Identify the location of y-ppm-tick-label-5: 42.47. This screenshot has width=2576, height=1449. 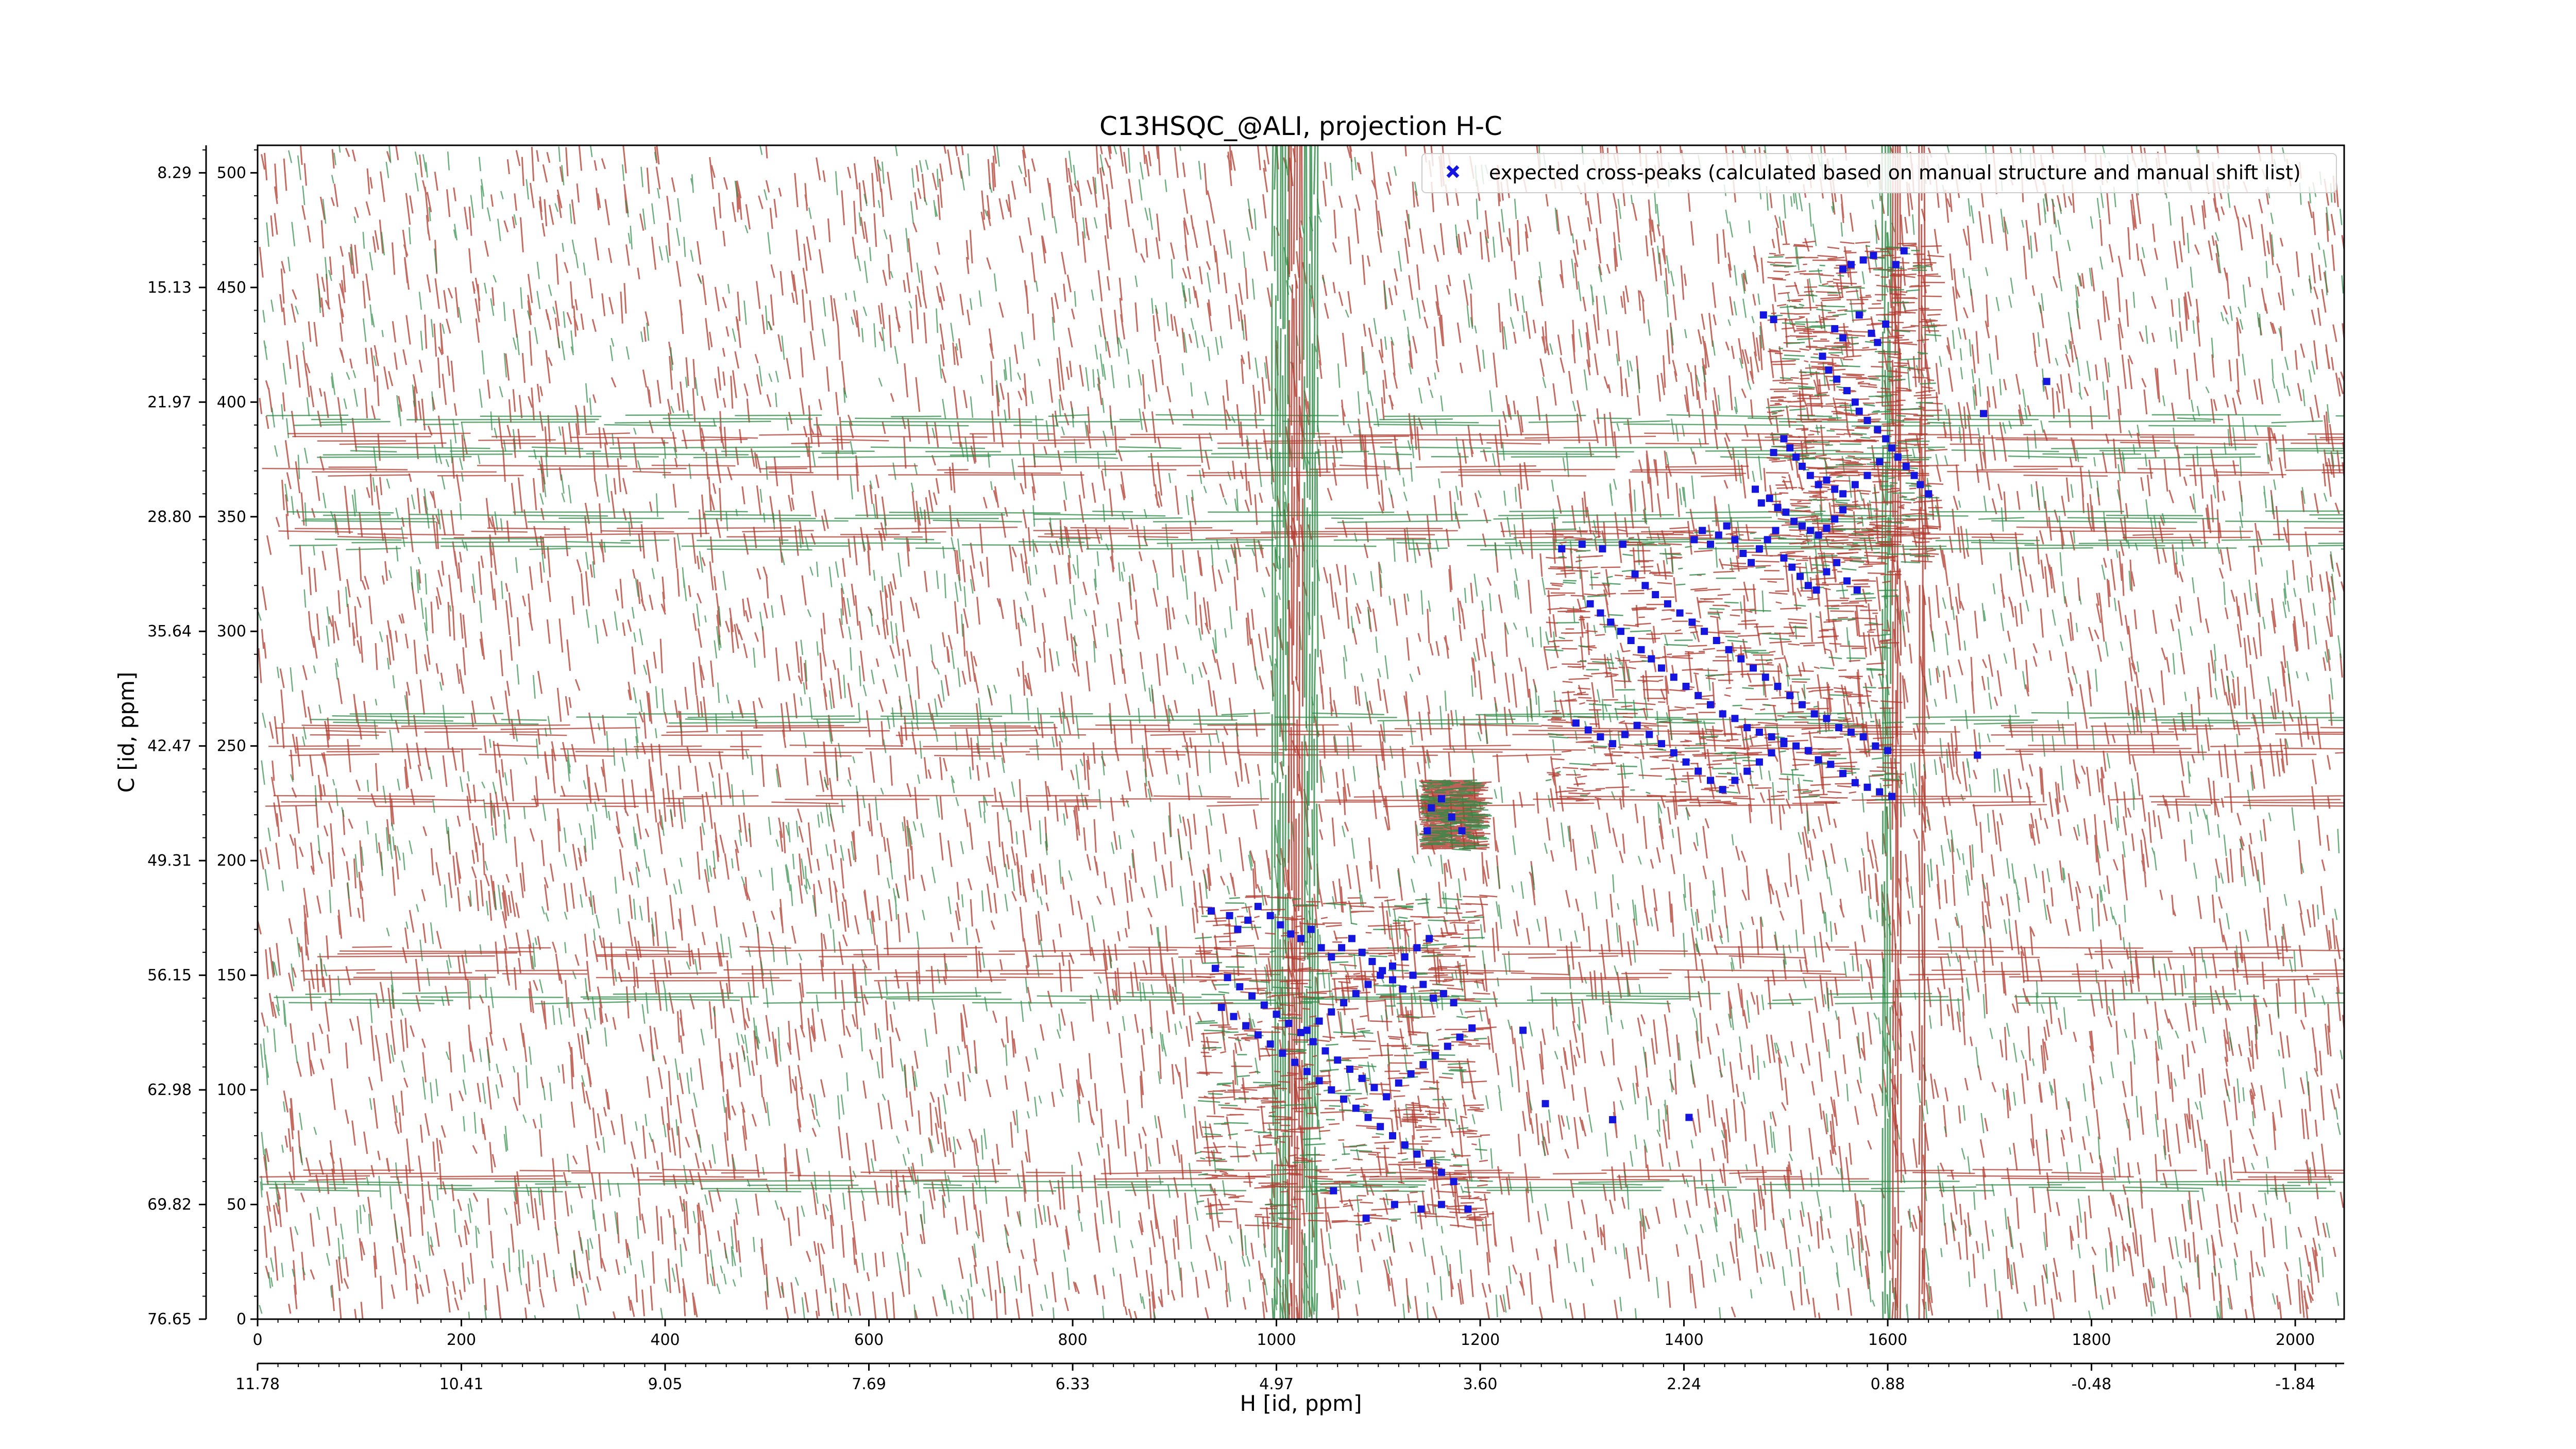
(169, 746).